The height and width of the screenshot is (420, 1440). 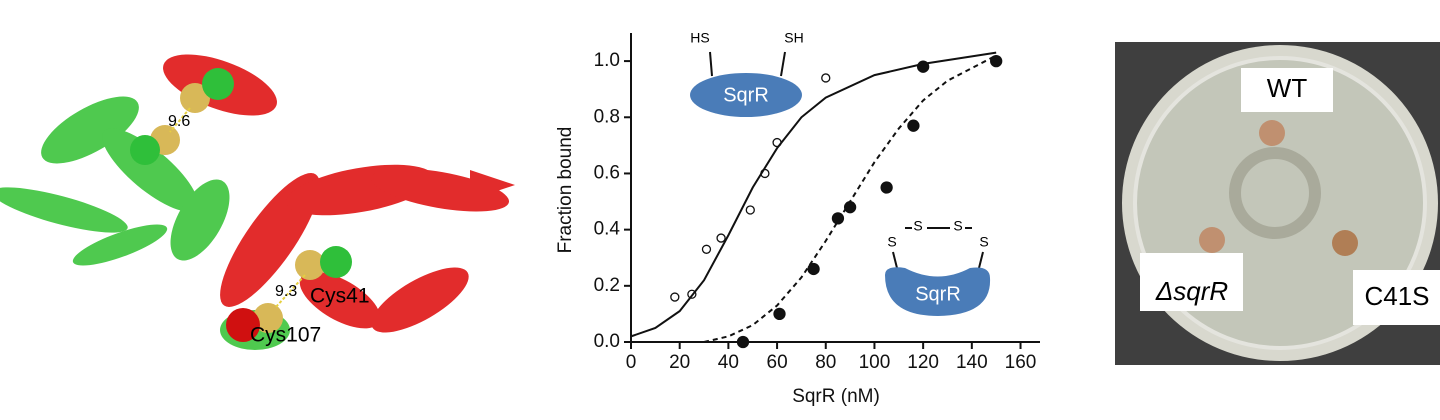 What do you see at coordinates (825, 362) in the screenshot?
I see `x-tick-label: 80` at bounding box center [825, 362].